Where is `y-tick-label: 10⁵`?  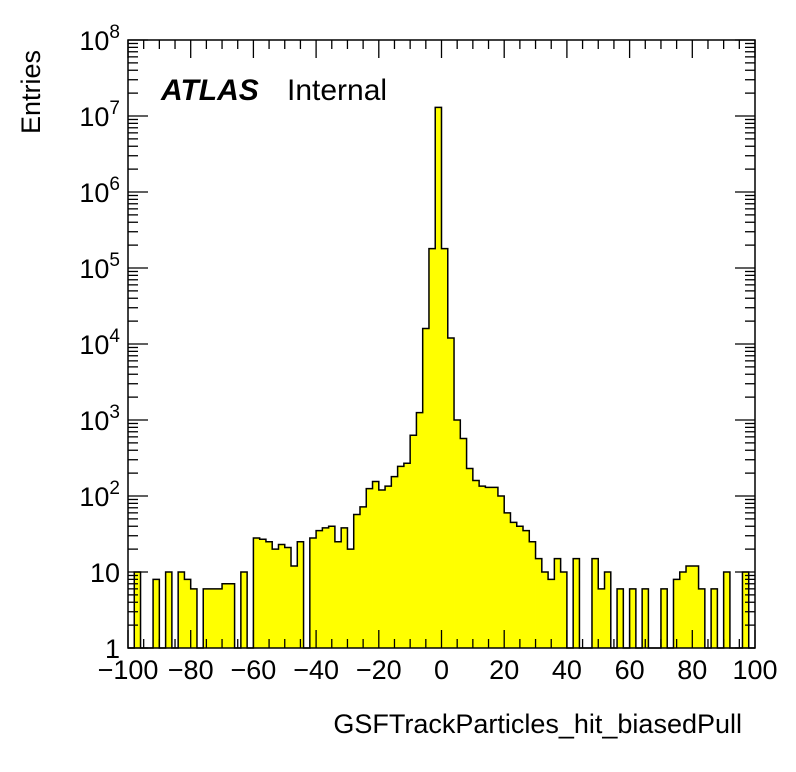
y-tick-label: 10⁵ is located at coordinates (99, 267).